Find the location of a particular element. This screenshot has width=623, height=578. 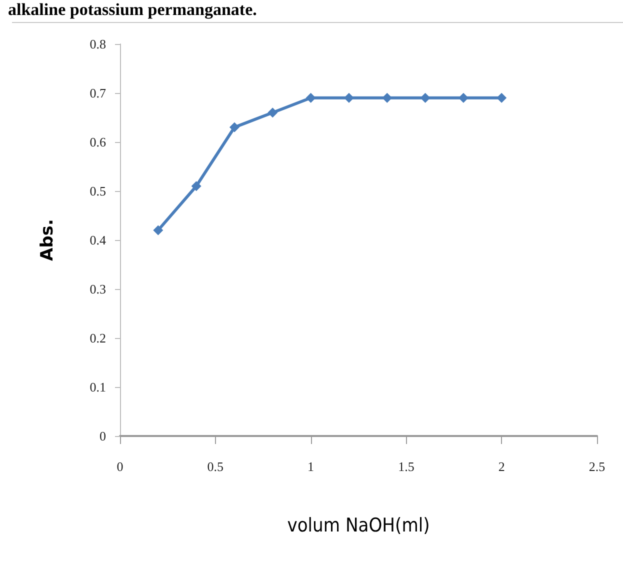

y-tick-label: 0.6 is located at coordinates (98, 142).